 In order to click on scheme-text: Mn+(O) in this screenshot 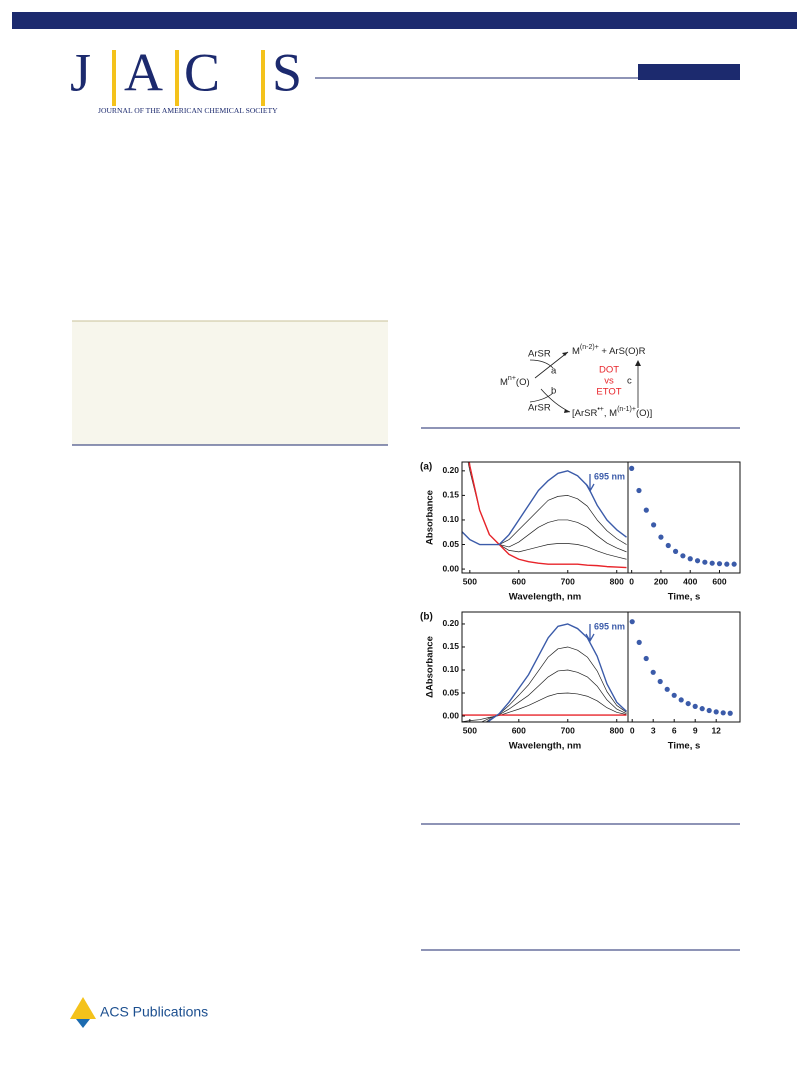, I will do `click(515, 381)`.